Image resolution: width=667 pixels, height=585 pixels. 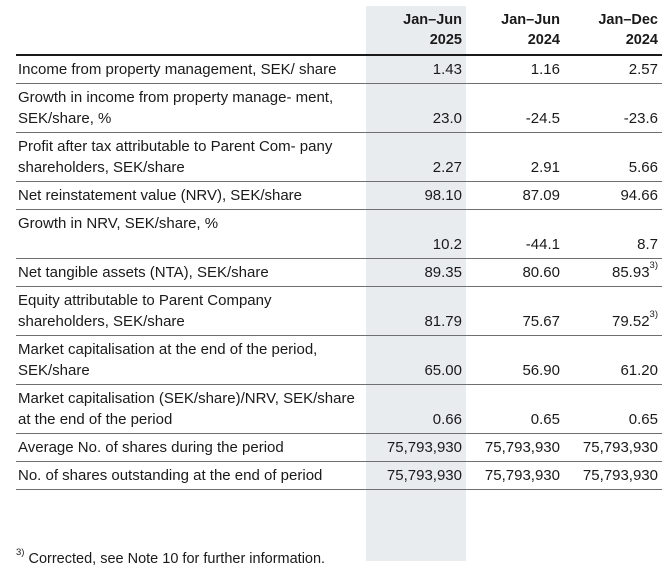 I want to click on value-2025-h1: 23.0, so click(x=416, y=108).